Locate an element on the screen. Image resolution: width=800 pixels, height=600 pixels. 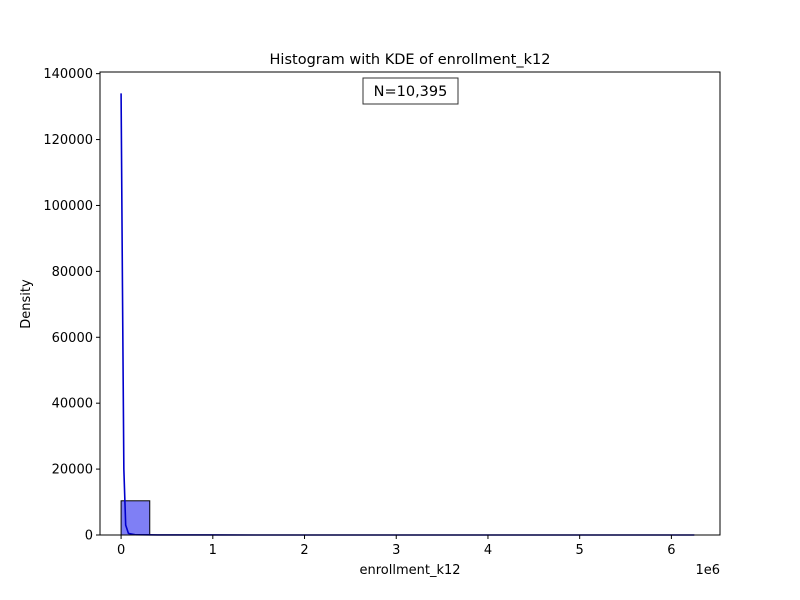
x-axis-offset-label: 1e6 is located at coordinates (707, 570).